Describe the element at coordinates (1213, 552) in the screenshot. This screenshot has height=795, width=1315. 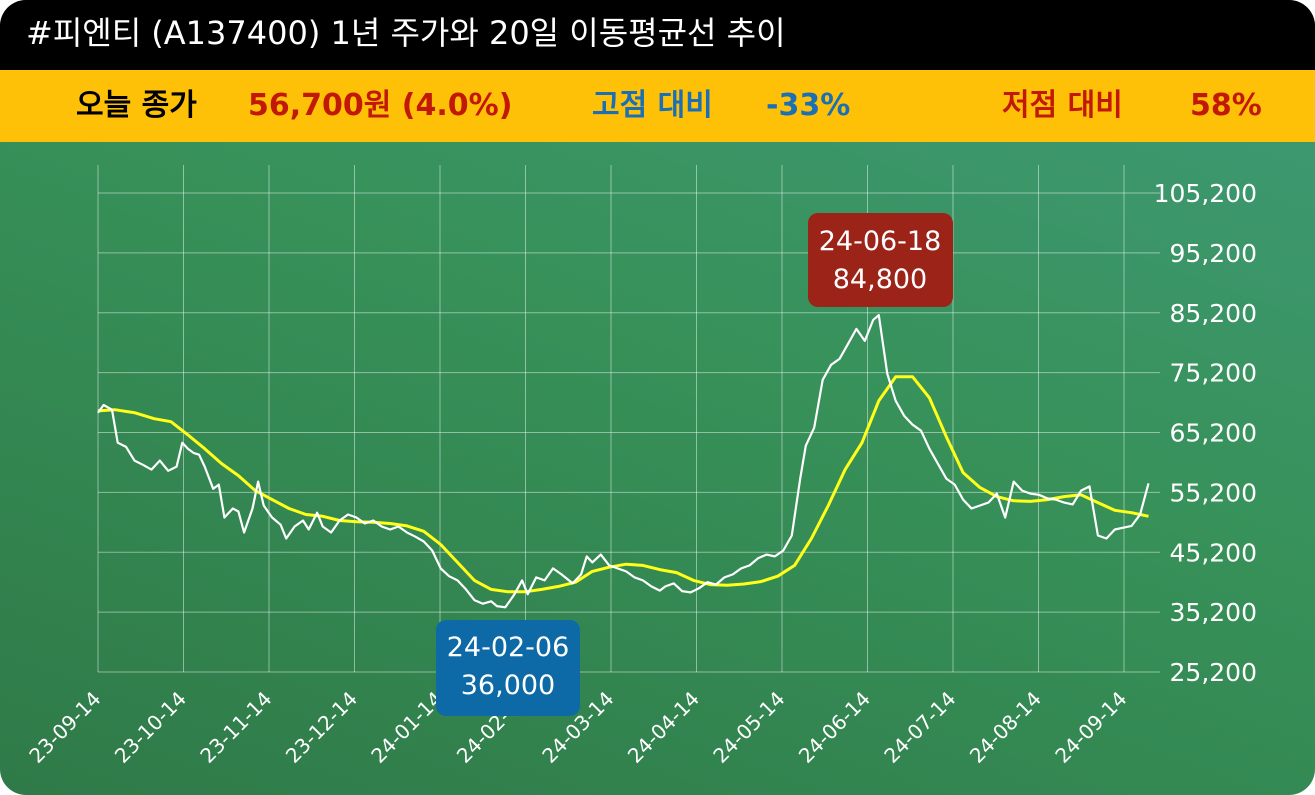
I see `y-tick-label: 45,200` at that location.